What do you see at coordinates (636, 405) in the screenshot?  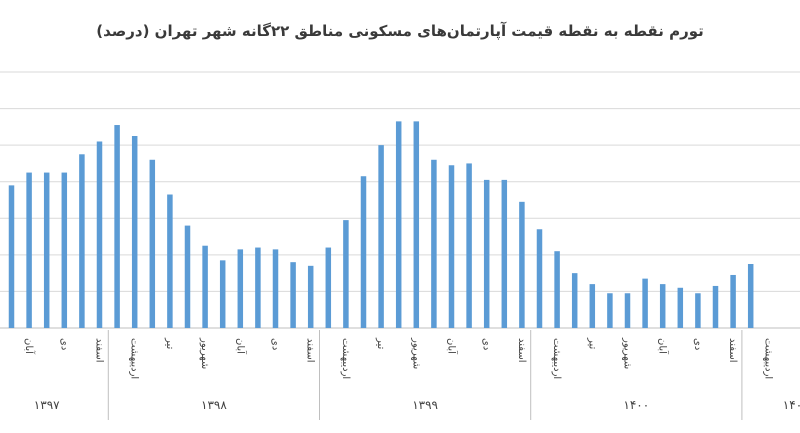 I see `year-label: ۱۴۰۰` at bounding box center [636, 405].